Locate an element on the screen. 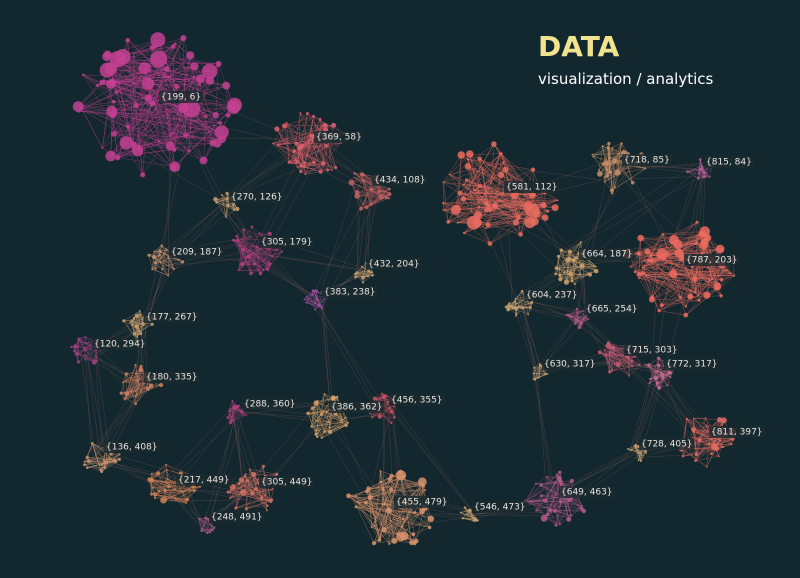 The width and height of the screenshot is (800, 578). cluster-edges is located at coordinates (700, 169).